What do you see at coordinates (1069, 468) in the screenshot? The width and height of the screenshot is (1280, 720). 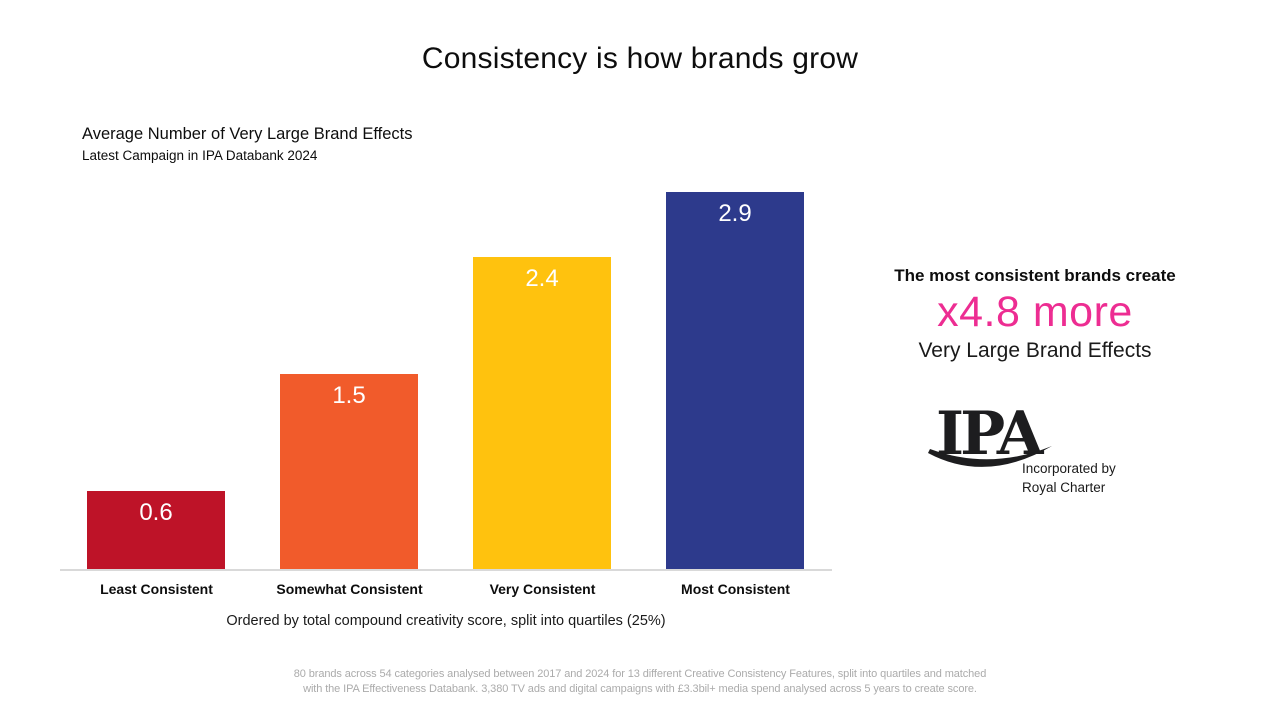 I see `ipa-caption-line1: Incorporated by` at bounding box center [1069, 468].